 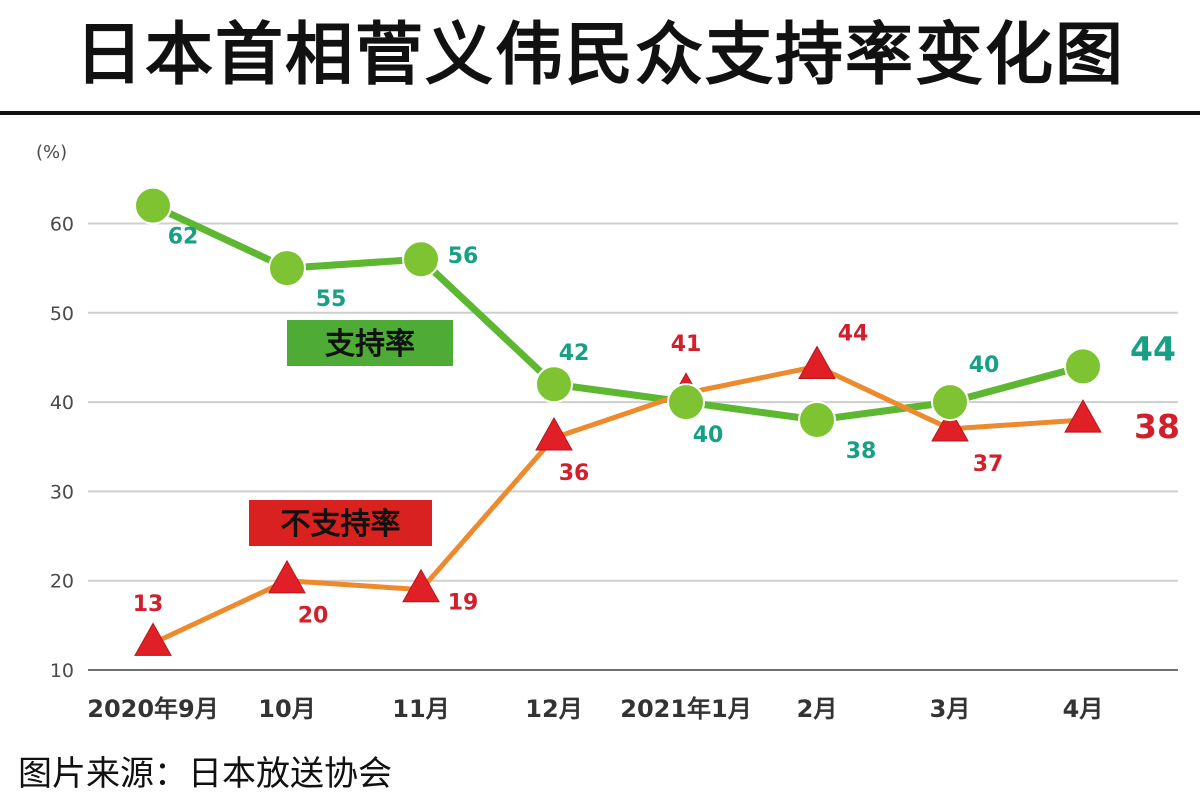 I want to click on approval-data-label: 42, so click(x=574, y=353).